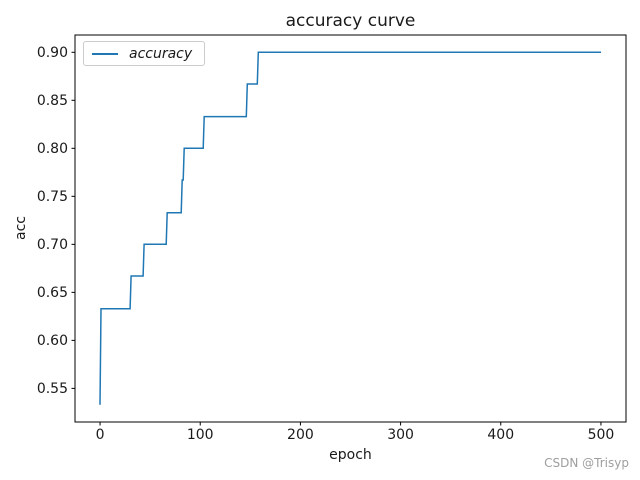  What do you see at coordinates (52, 341) in the screenshot?
I see `y-tick-label-0.60: 0.60` at bounding box center [52, 341].